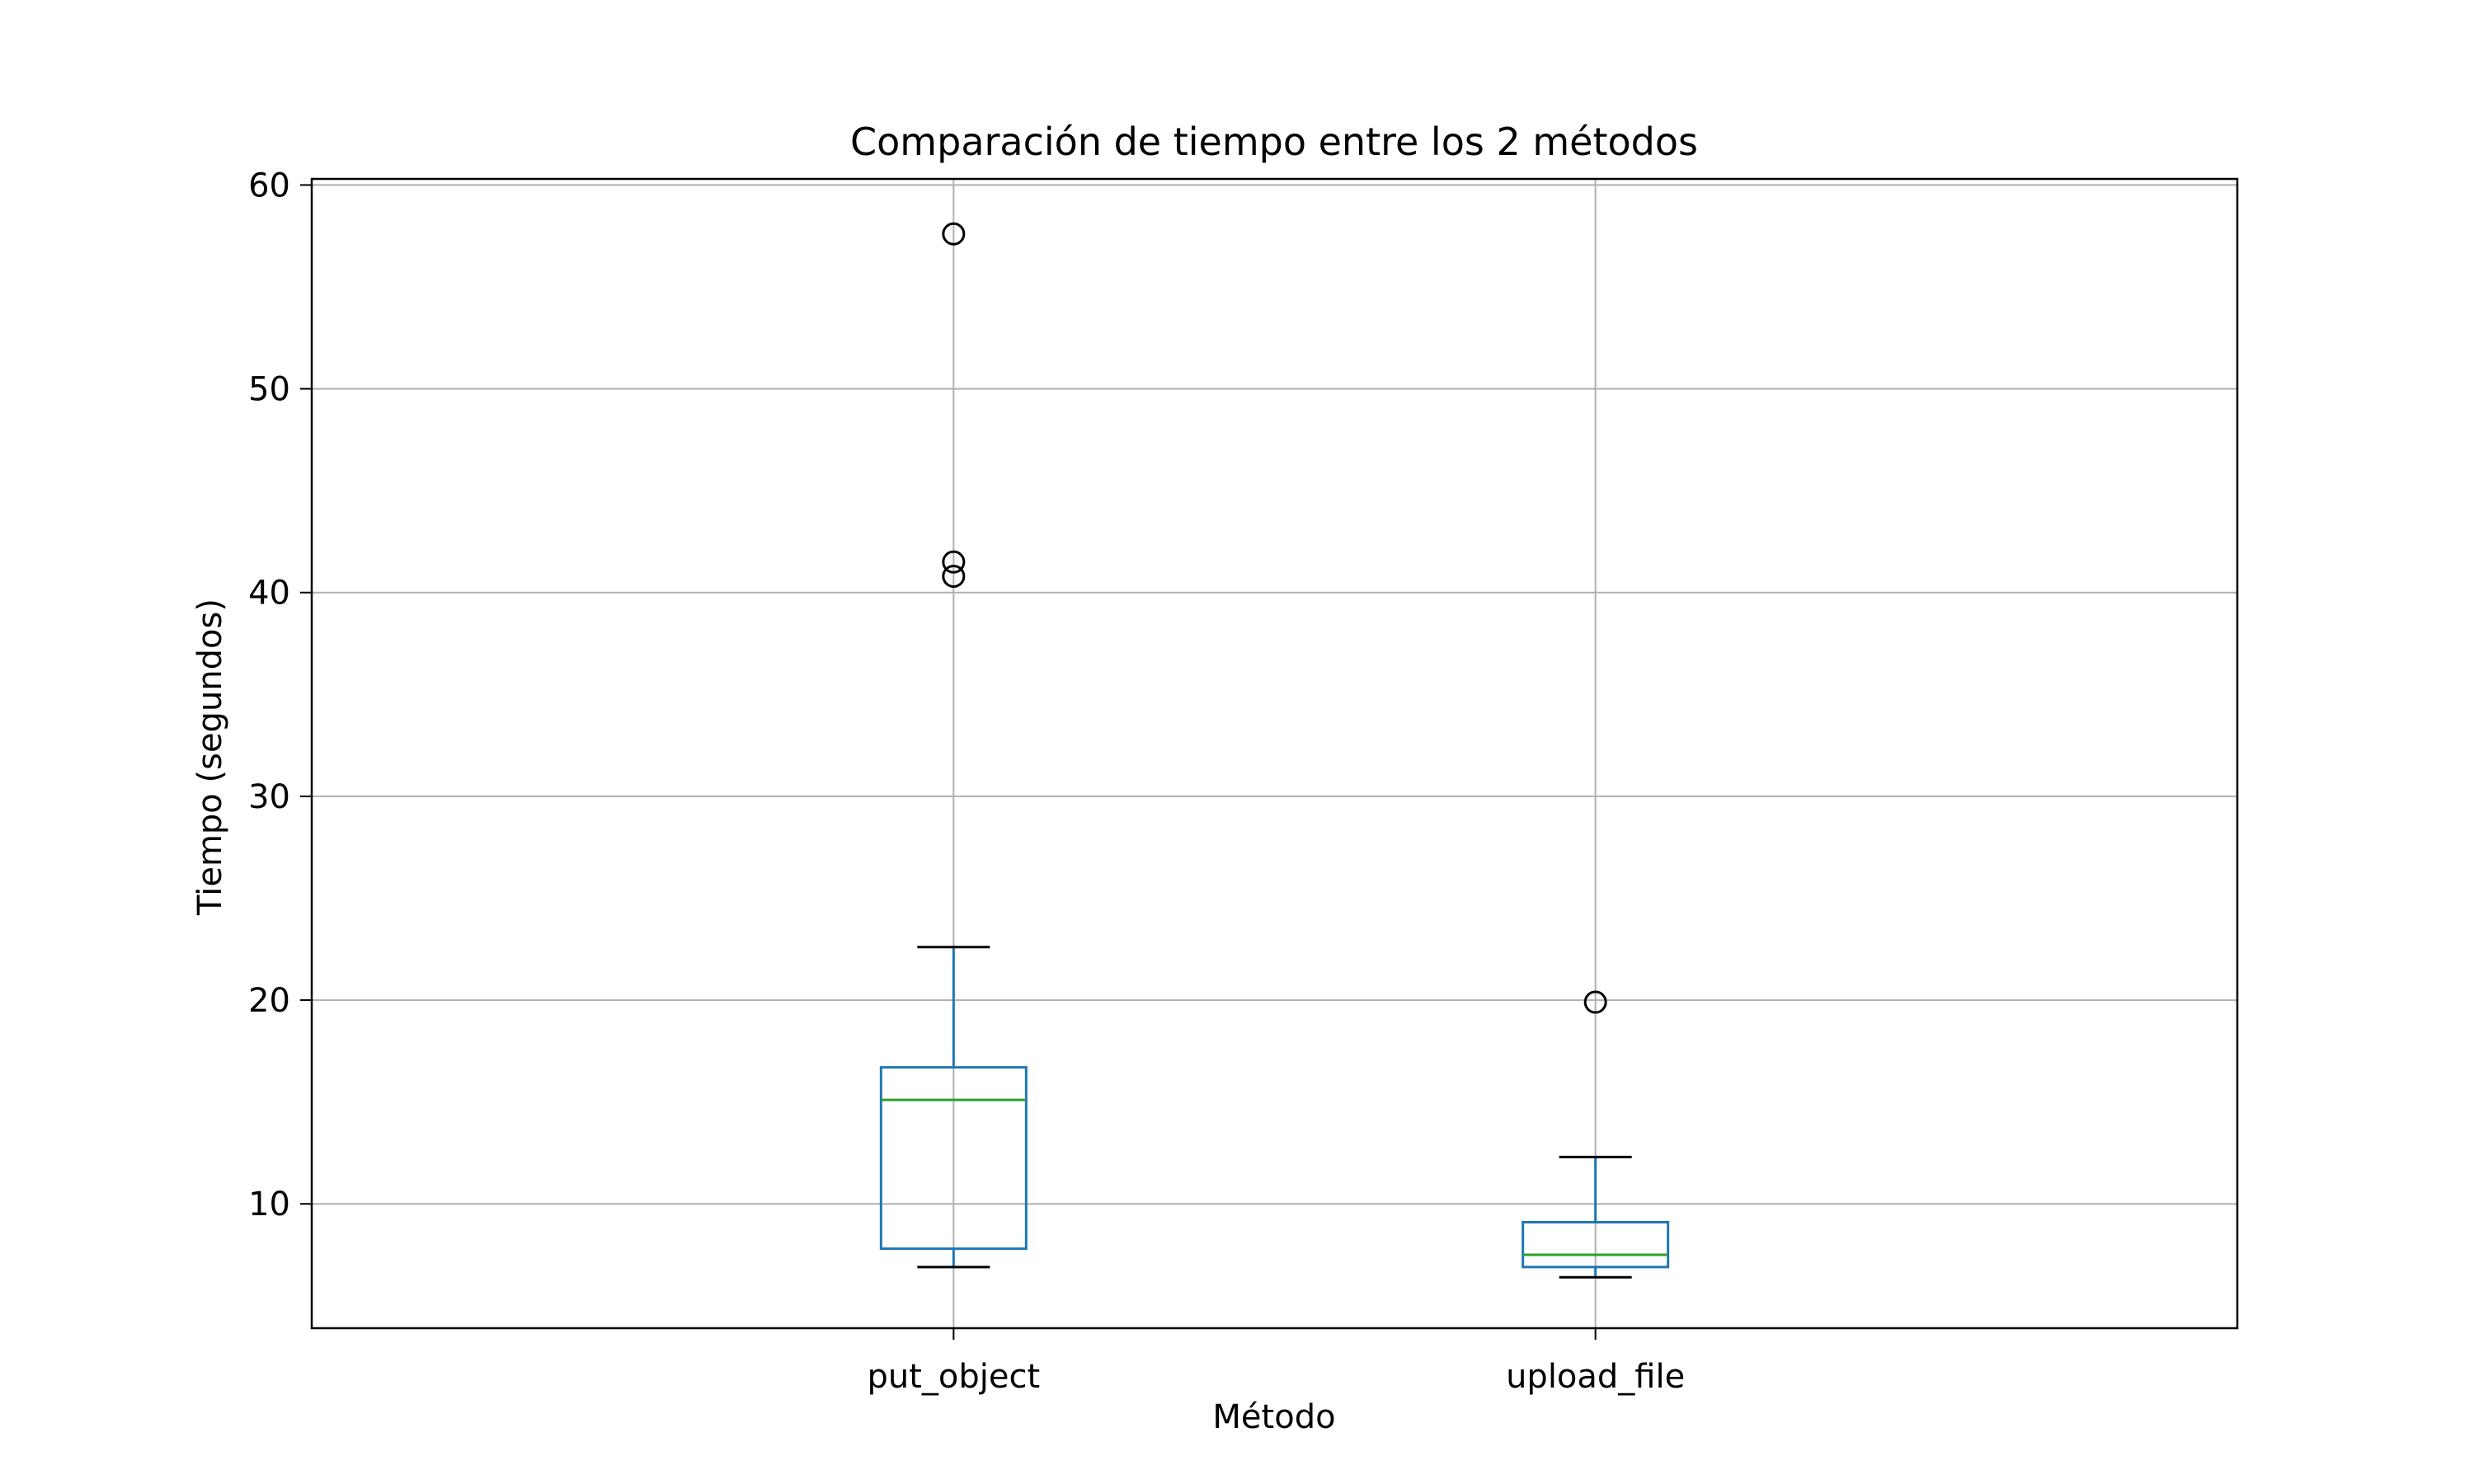 Image resolution: width=2474 pixels, height=1484 pixels. Describe the element at coordinates (269, 1001) in the screenshot. I see `y-tick-label: 20` at that location.